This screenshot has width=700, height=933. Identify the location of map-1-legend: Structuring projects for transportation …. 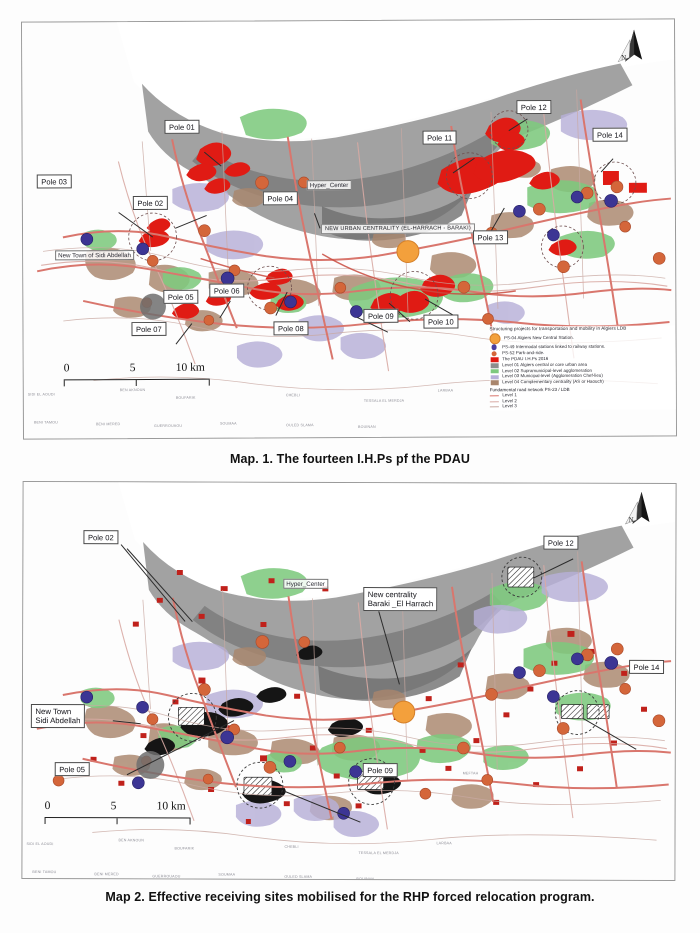
(583, 368).